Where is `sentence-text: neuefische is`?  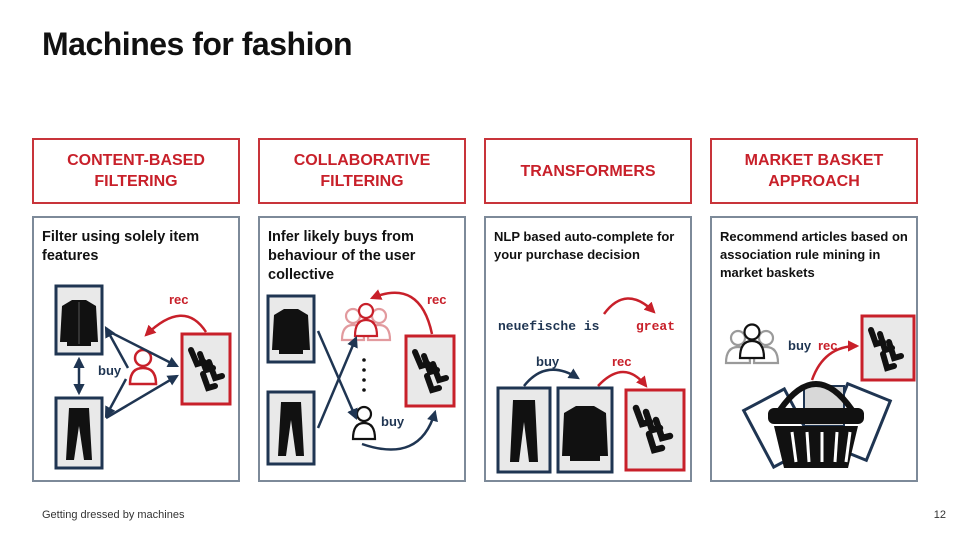 sentence-text: neuefische is is located at coordinates (549, 326).